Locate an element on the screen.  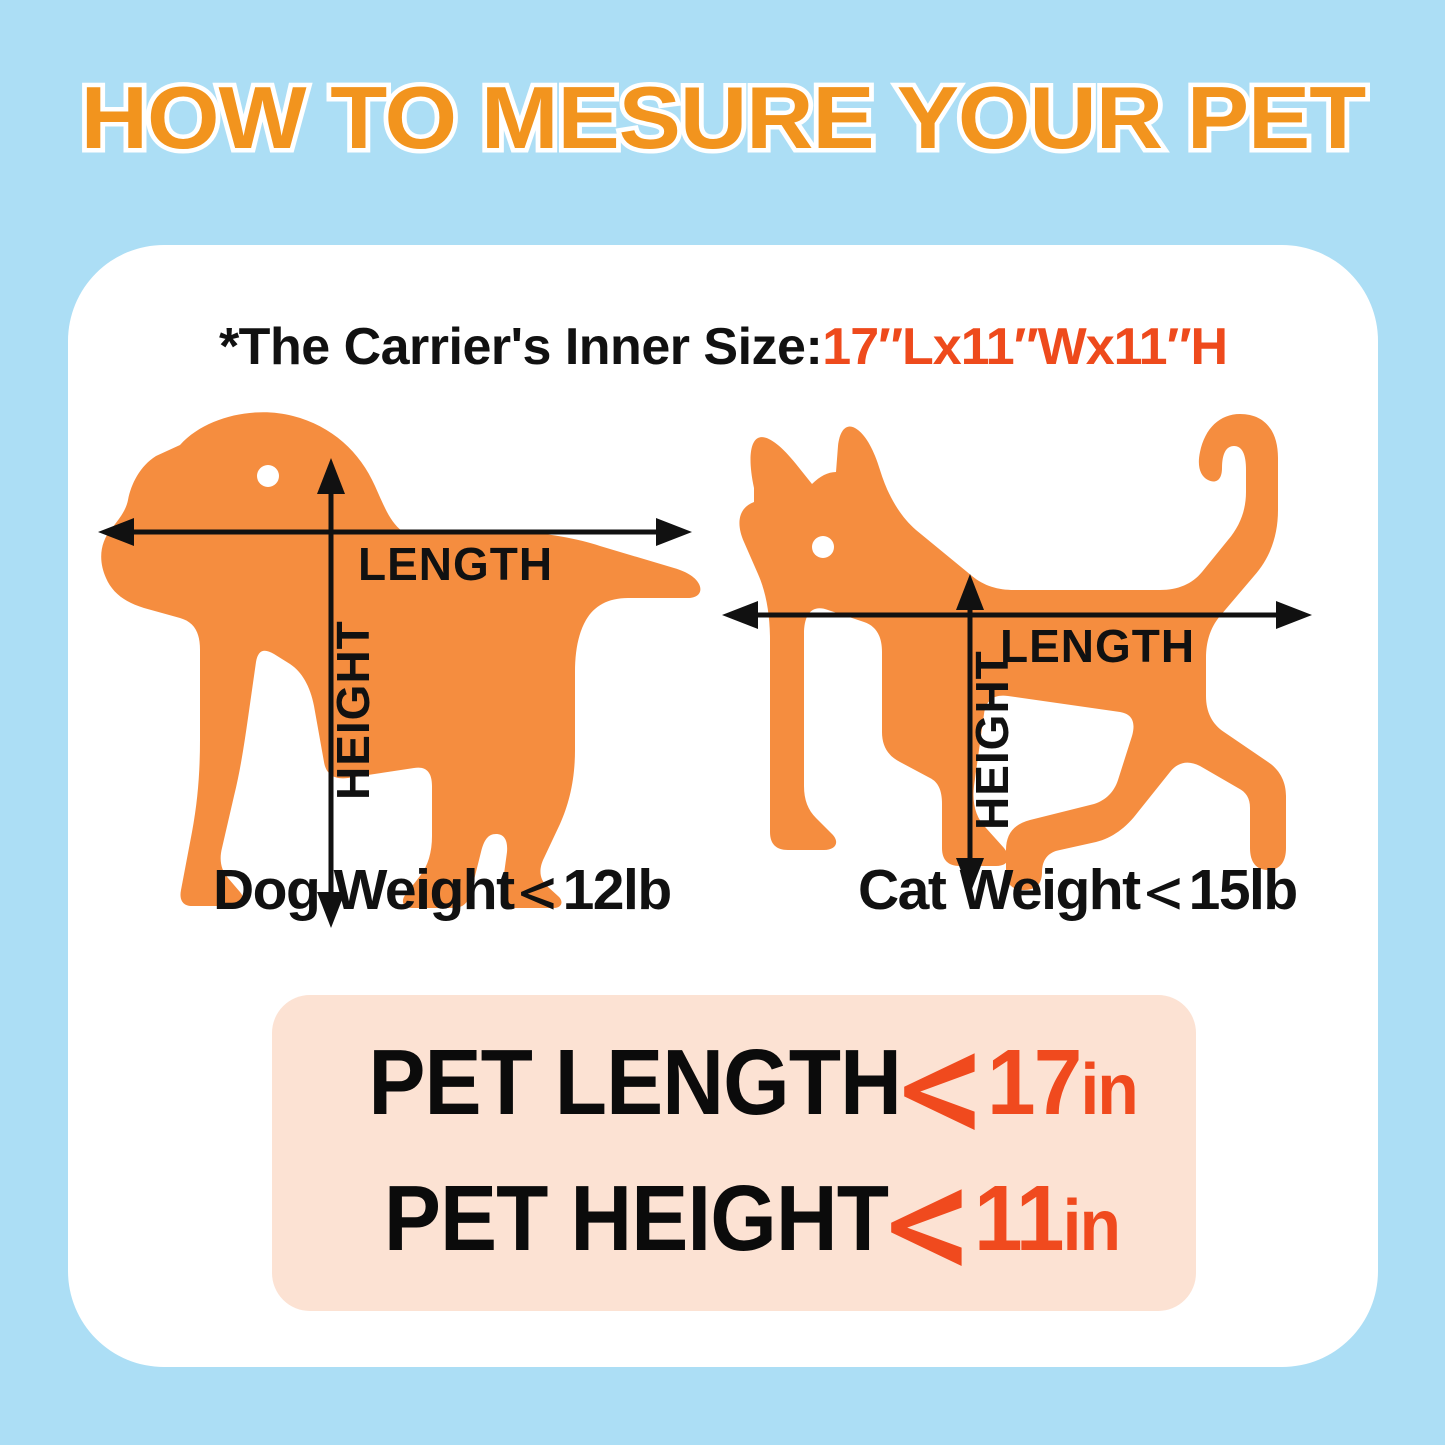
pet-height-unit: in is located at coordinates (1091, 1225).